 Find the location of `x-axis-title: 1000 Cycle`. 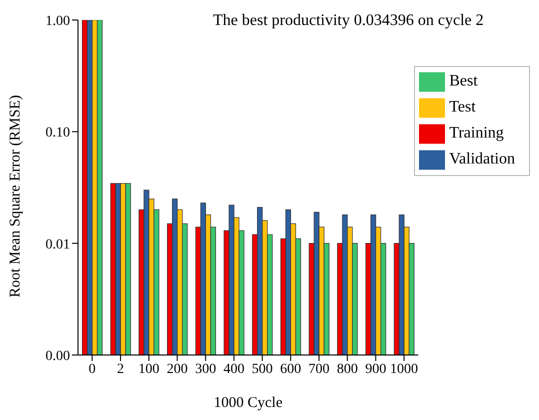

x-axis-title: 1000 Cycle is located at coordinates (248, 403).